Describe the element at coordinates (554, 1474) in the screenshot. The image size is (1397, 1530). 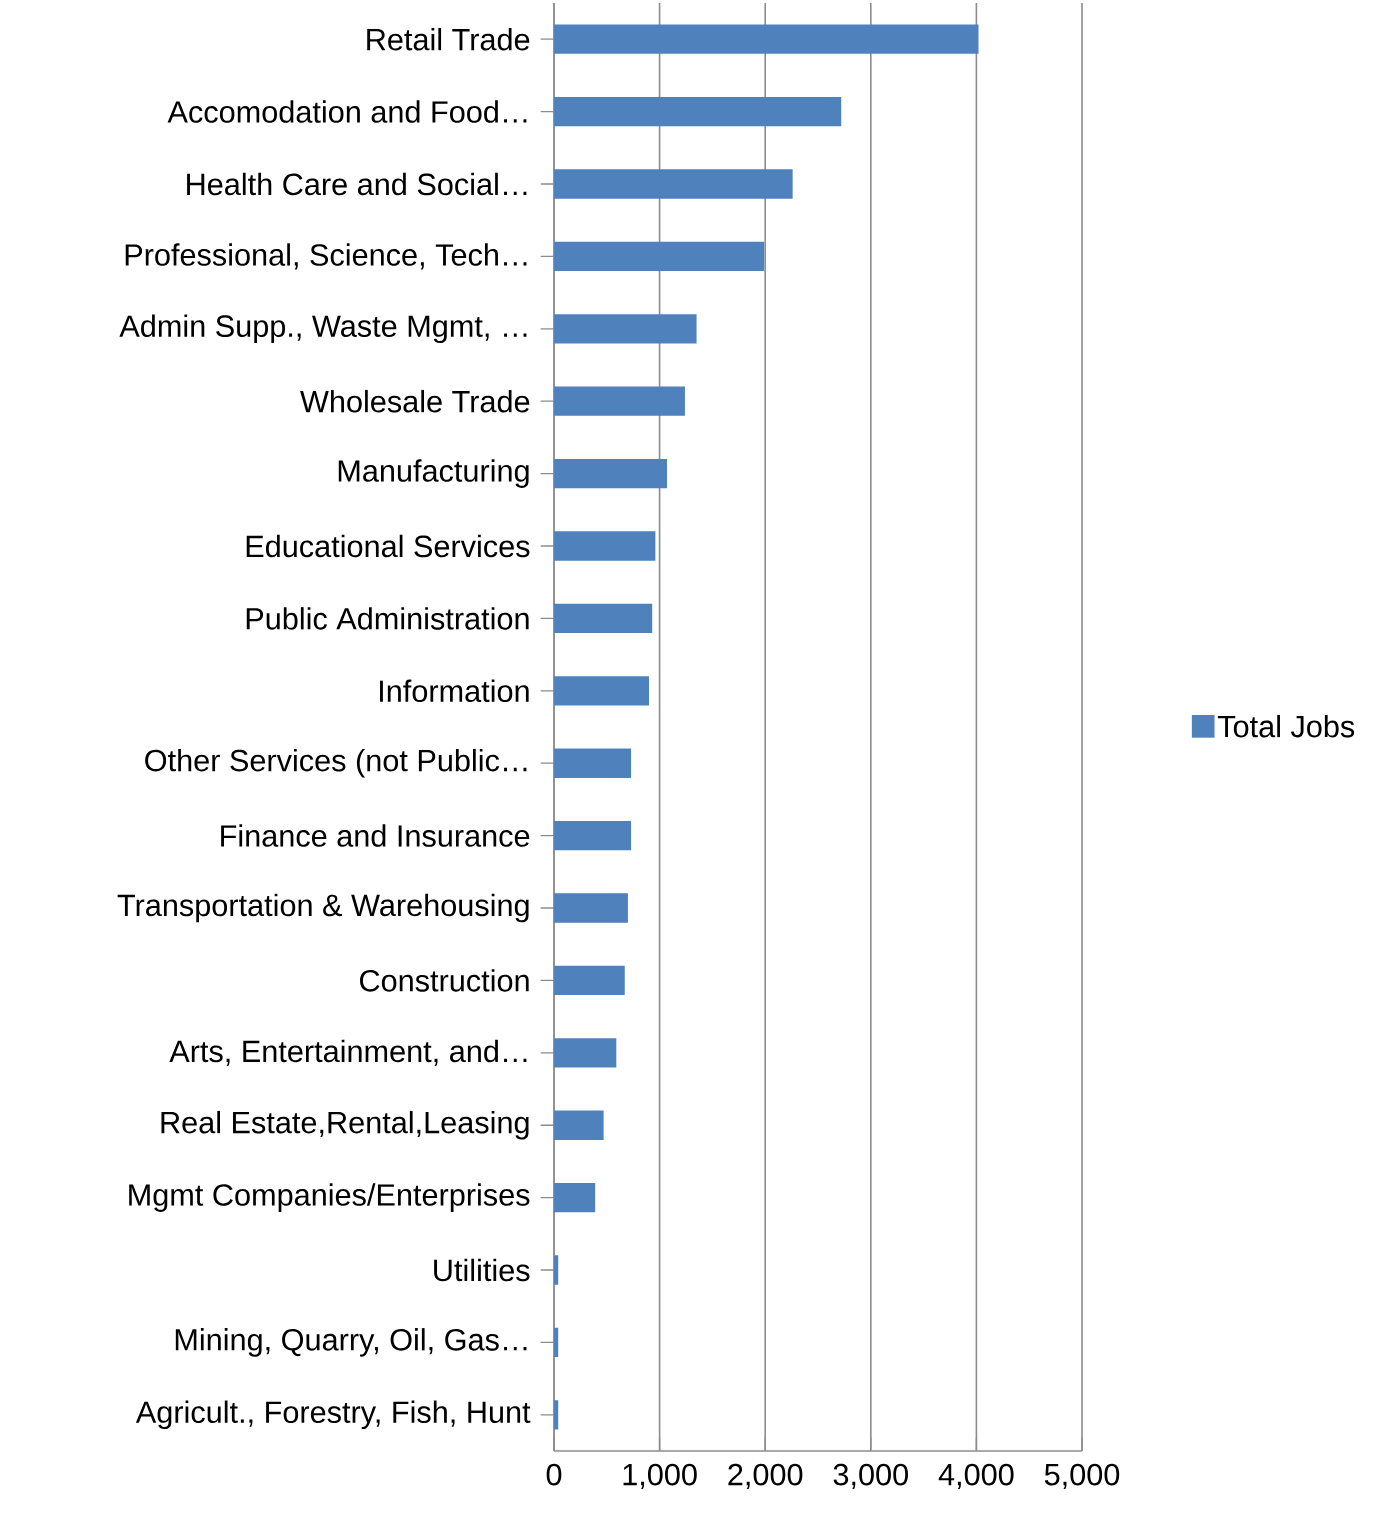
I see `x-tick-label: 0` at that location.